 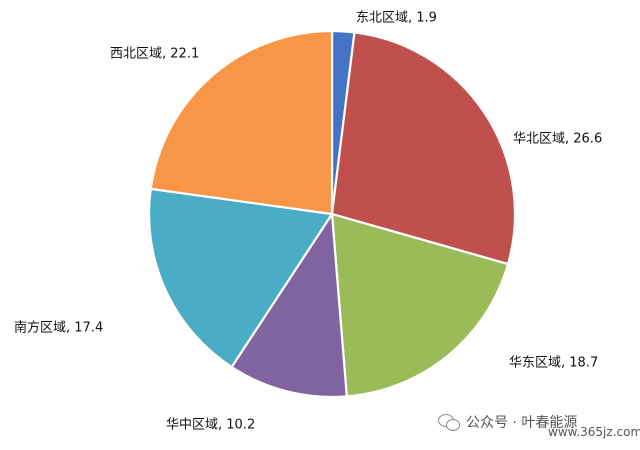 I want to click on watermark-text: 公众号 · 叶春能源, so click(x=522, y=423).